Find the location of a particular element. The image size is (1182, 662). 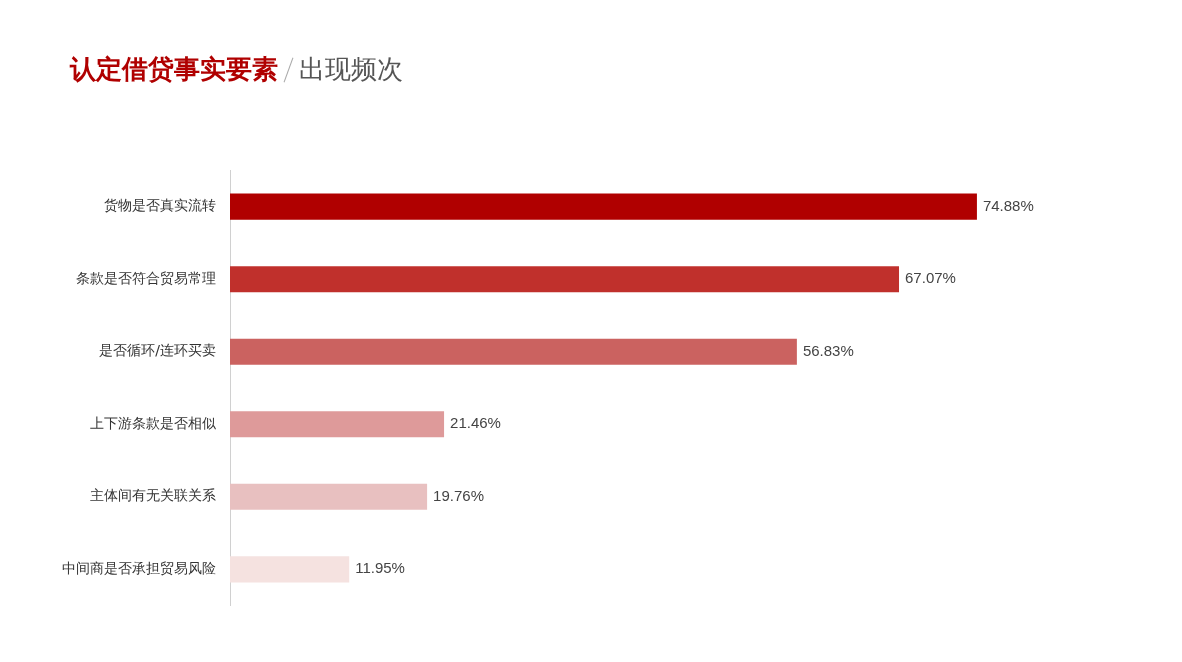

data-label: 67.07% is located at coordinates (930, 278).